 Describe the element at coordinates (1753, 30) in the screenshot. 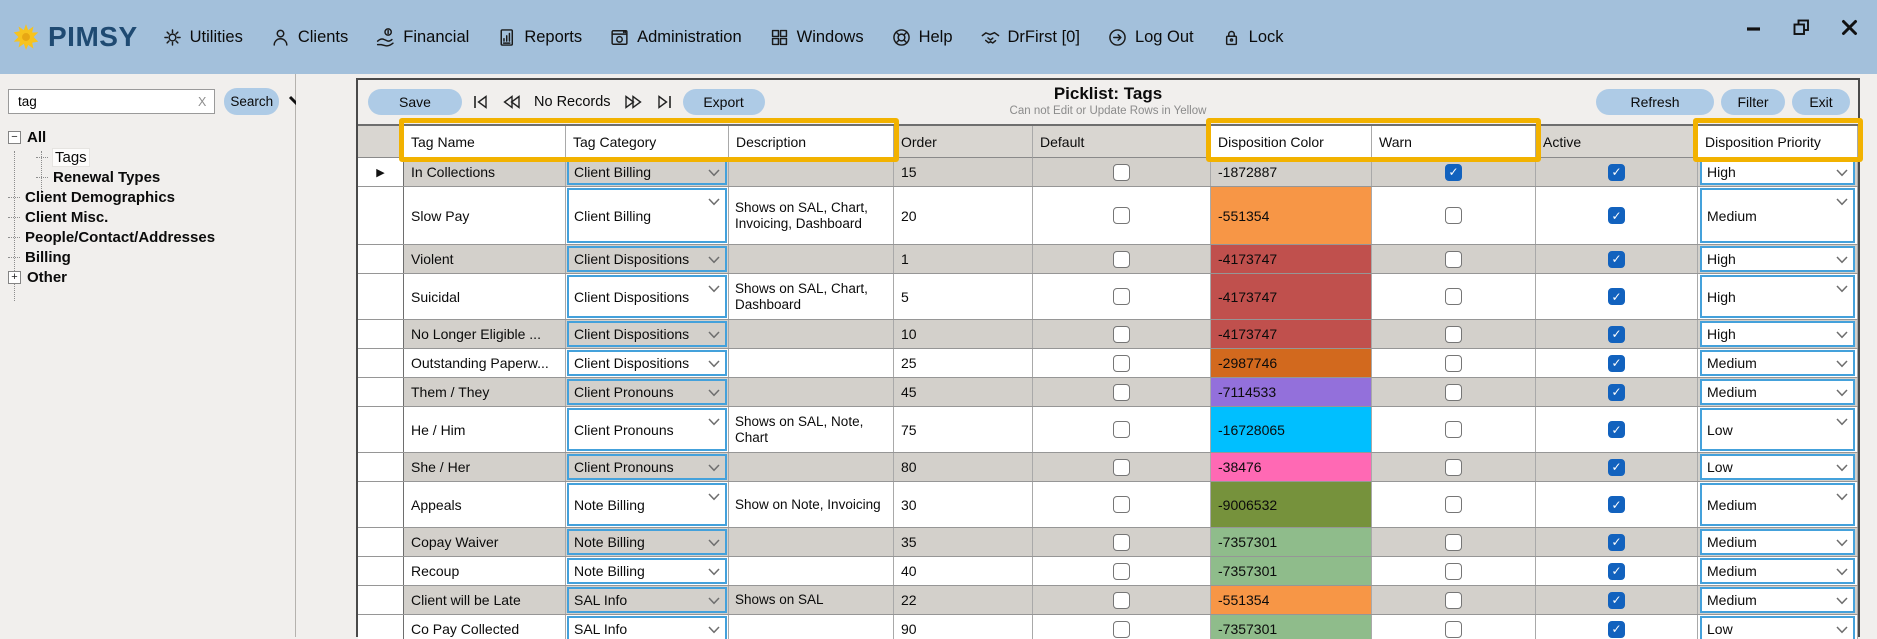

I see `minimize-button` at that location.